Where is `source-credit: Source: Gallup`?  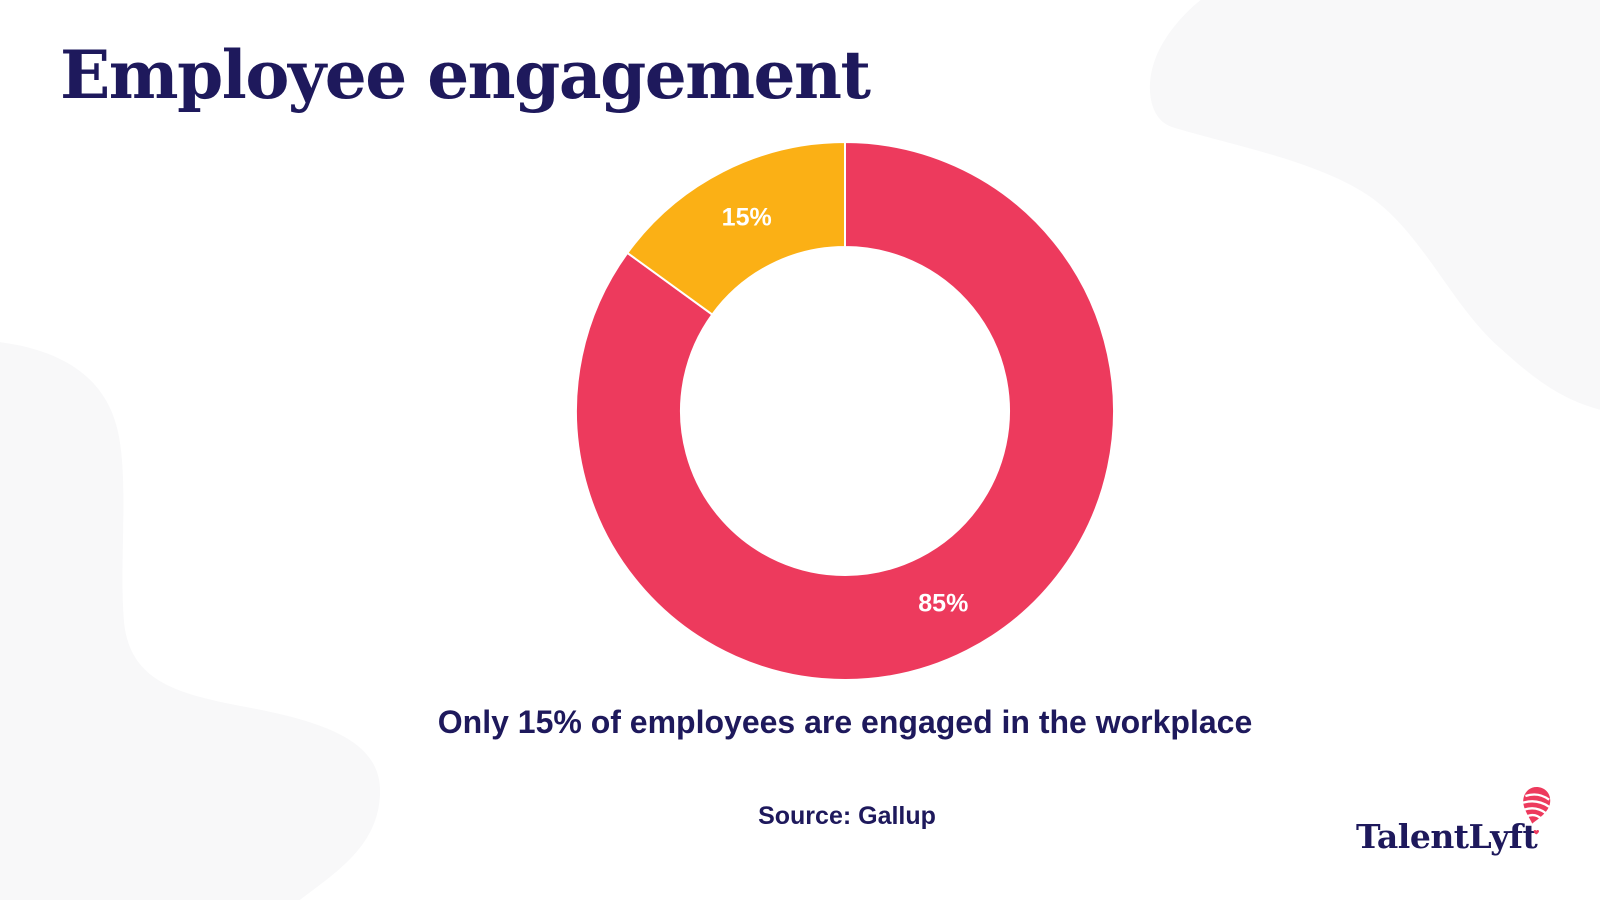
source-credit: Source: Gallup is located at coordinates (847, 816).